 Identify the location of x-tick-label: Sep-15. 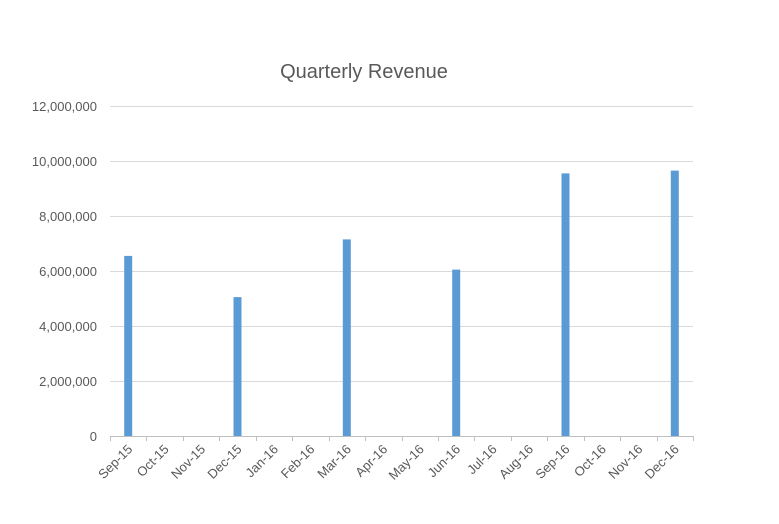
(115, 462).